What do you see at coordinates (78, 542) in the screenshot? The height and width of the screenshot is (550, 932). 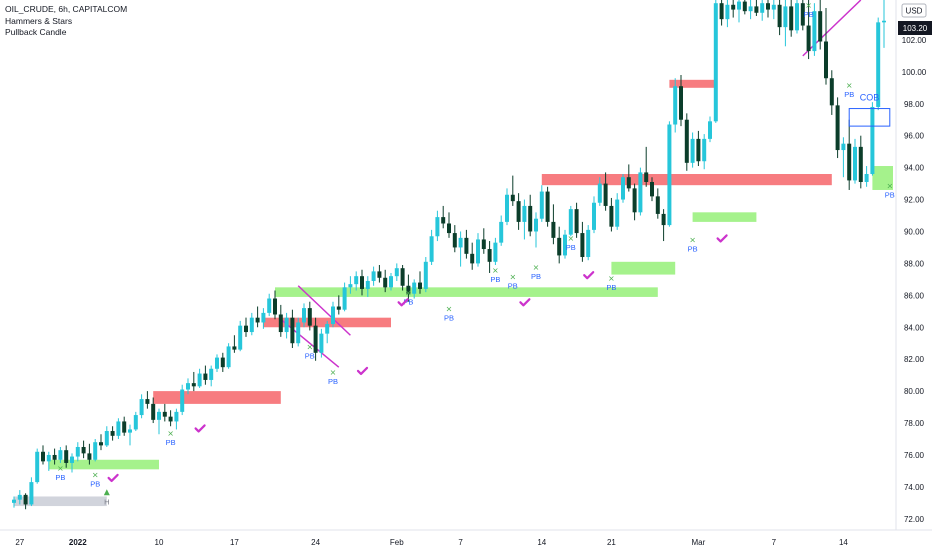 I see `time-tick-label: 2022` at bounding box center [78, 542].